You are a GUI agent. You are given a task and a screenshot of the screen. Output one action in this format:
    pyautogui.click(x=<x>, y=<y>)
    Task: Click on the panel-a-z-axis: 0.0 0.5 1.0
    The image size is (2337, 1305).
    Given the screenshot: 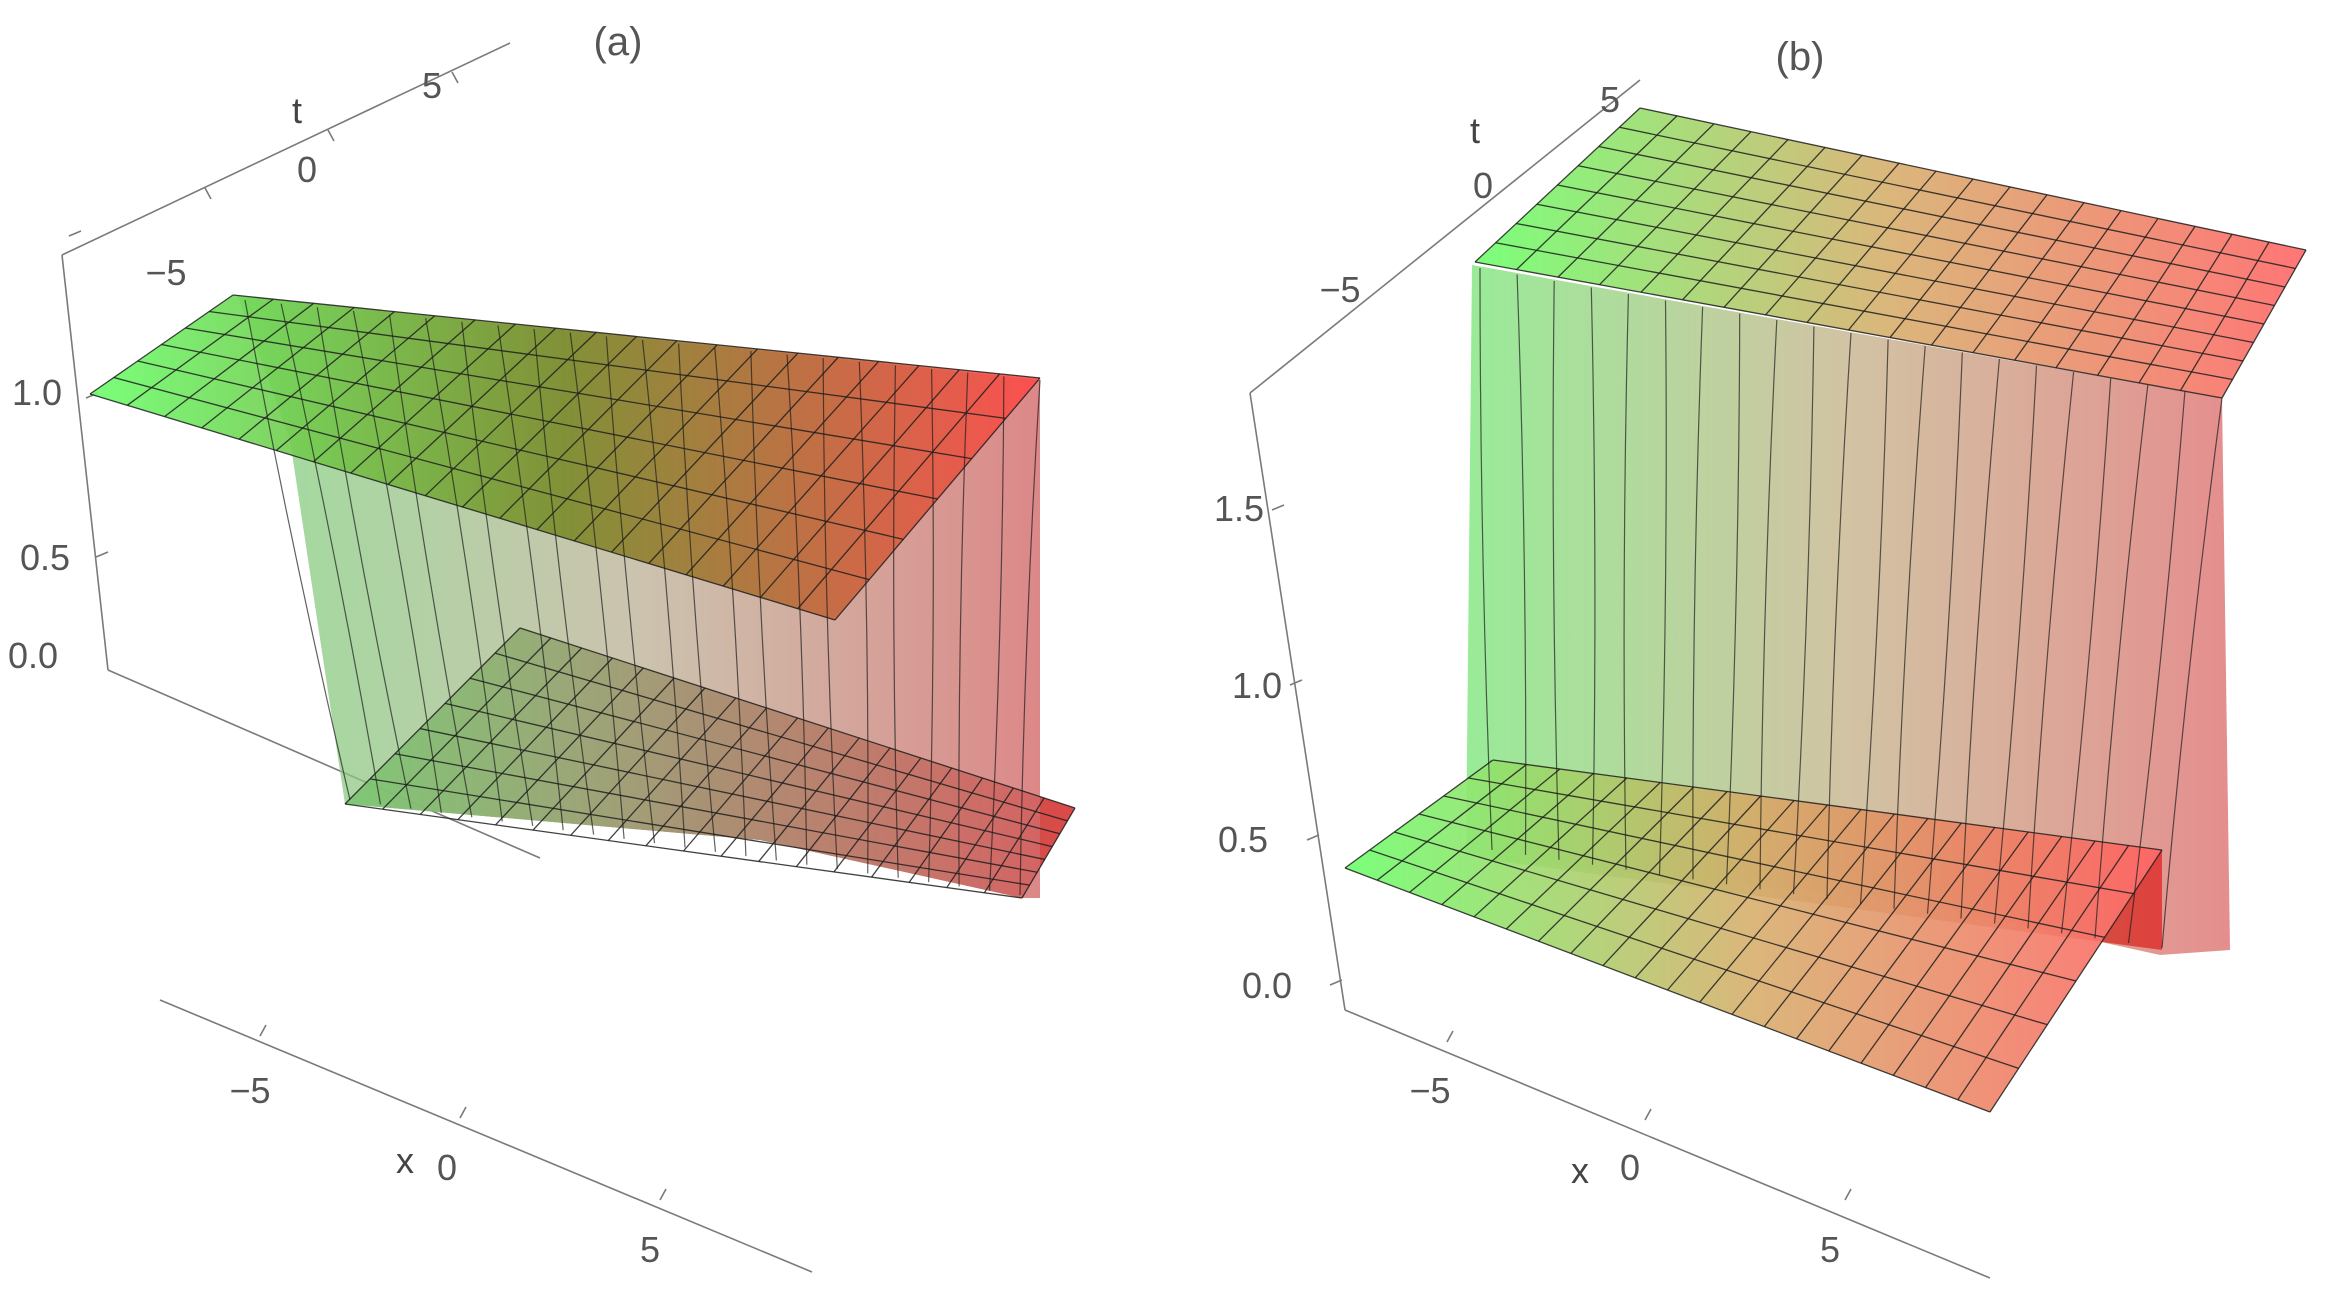 What is the action you would take?
    pyautogui.click(x=58, y=453)
    